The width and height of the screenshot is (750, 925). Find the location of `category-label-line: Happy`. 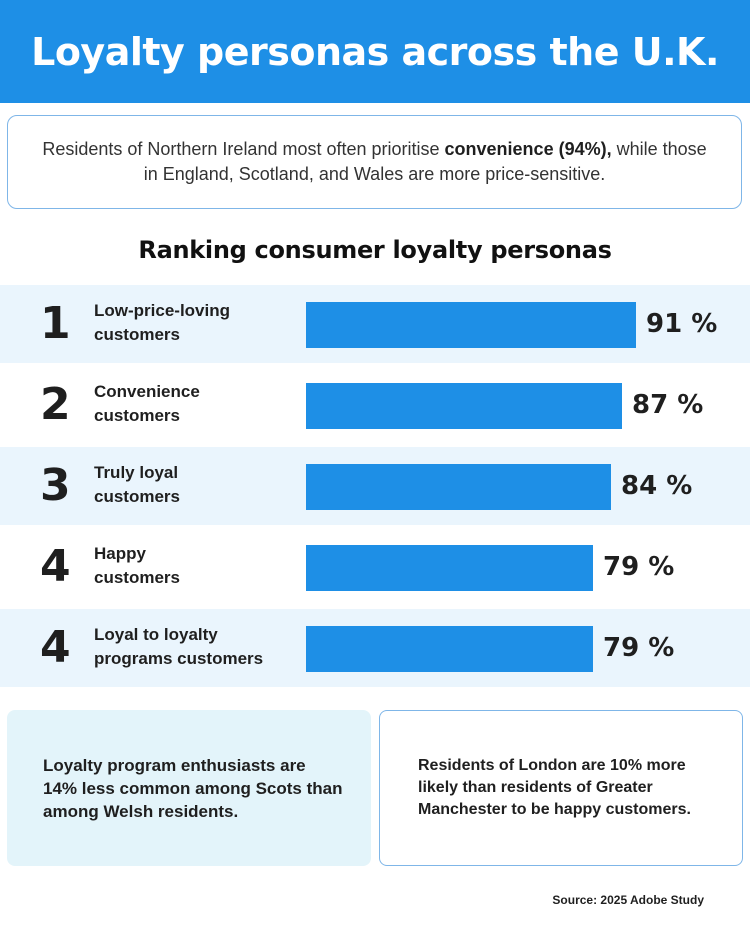

category-label-line: Happy is located at coordinates (120, 553).